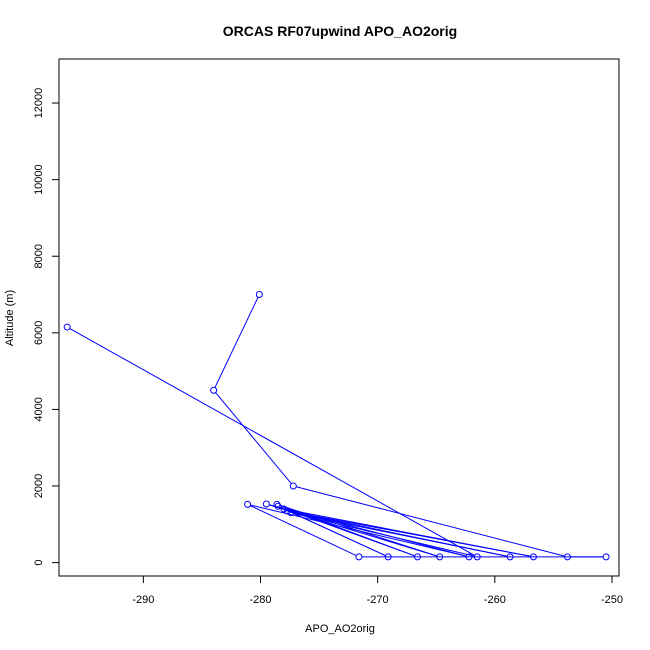 The width and height of the screenshot is (650, 650). Describe the element at coordinates (377, 590) in the screenshot. I see `x-axis: -290 -280 -270 -260 -250` at that location.